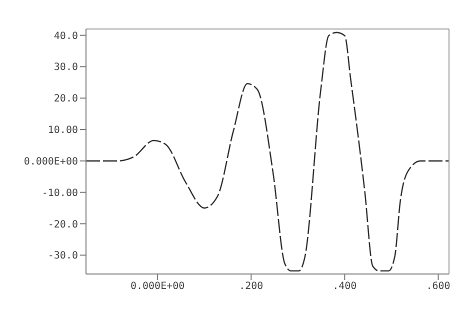 The width and height of the screenshot is (474, 322). I want to click on x-tick-label: .600, so click(438, 286).